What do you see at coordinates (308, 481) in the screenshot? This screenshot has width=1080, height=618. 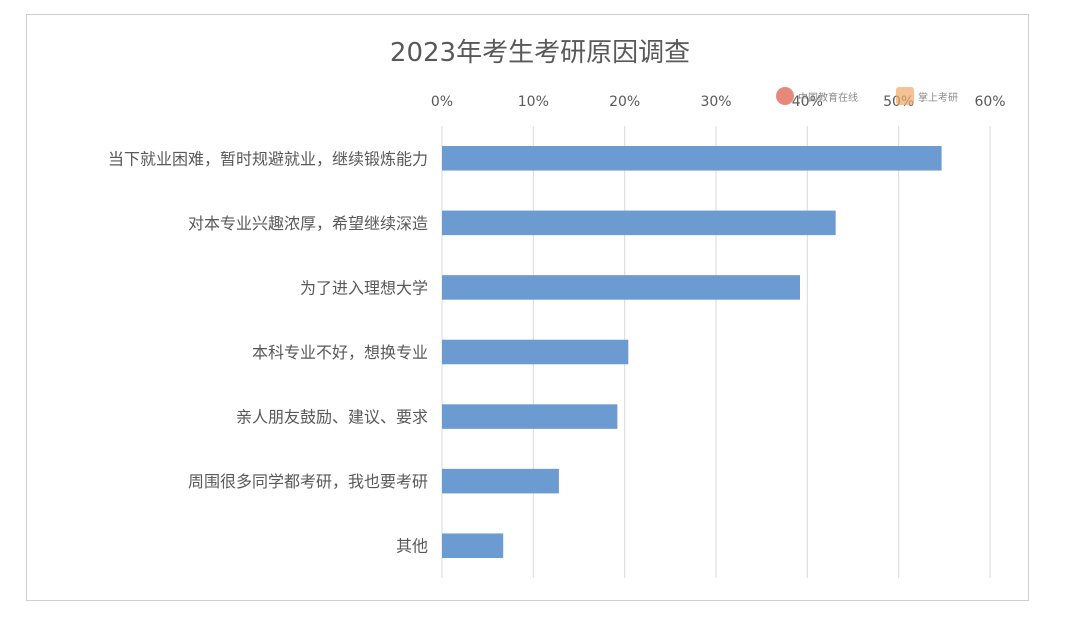 I see `category-label: 周围很多同学都考研，我也要考研` at bounding box center [308, 481].